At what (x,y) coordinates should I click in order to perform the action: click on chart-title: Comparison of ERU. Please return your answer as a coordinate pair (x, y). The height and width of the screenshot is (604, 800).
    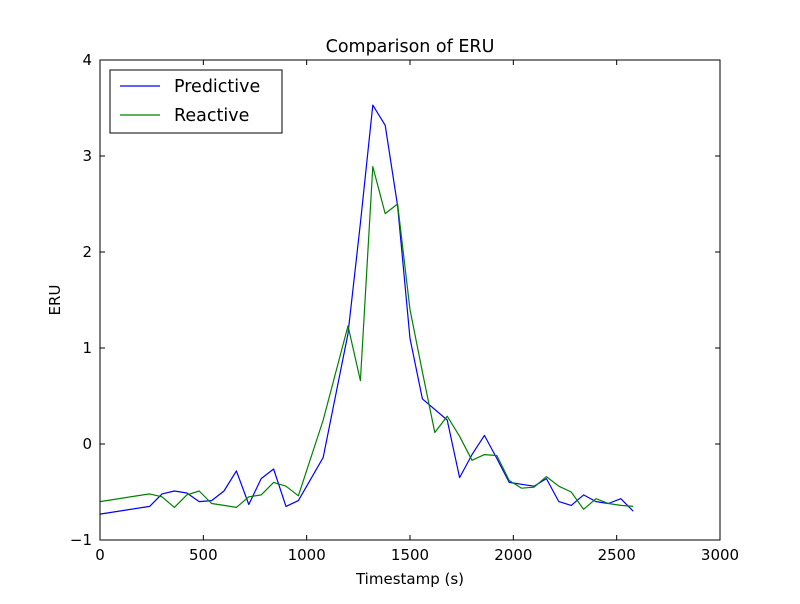
    Looking at the image, I should click on (410, 47).